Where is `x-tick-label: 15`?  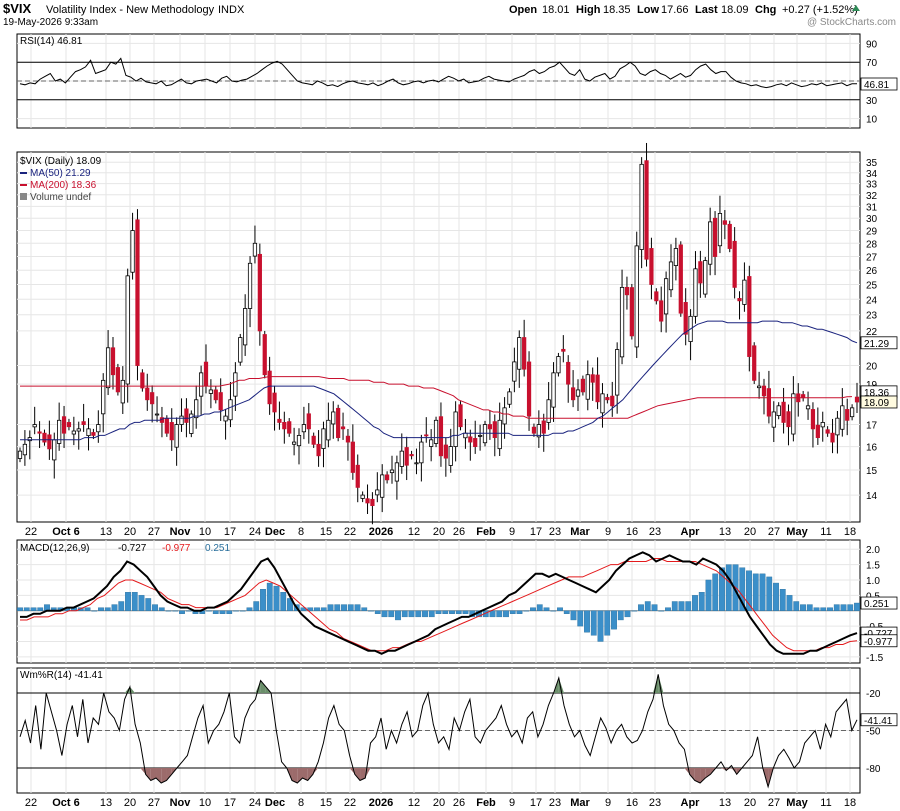 x-tick-label: 15 is located at coordinates (326, 803).